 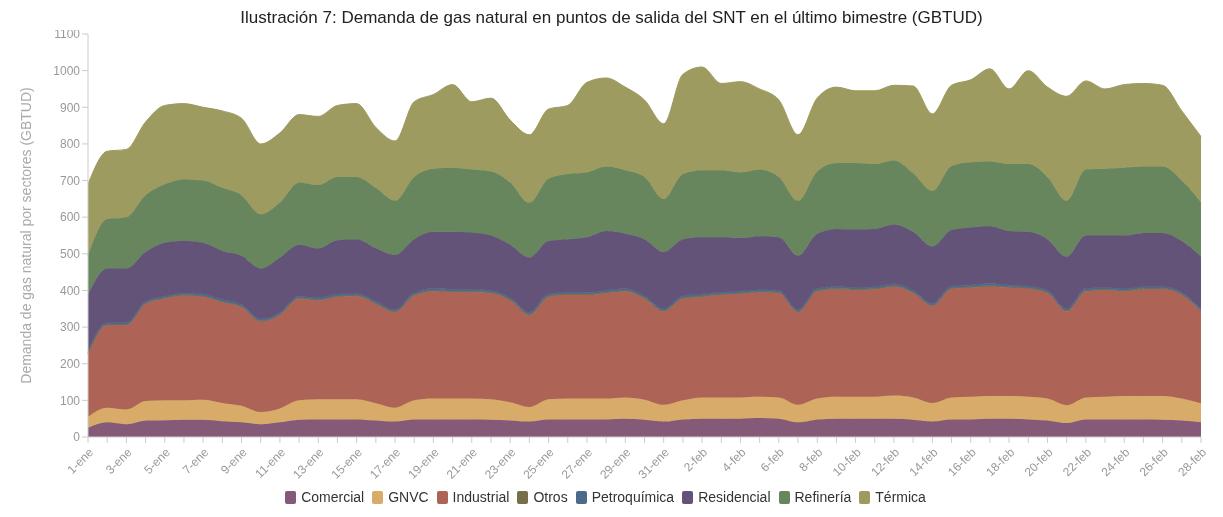 I want to click on legend-label: Refinería, so click(x=822, y=497).